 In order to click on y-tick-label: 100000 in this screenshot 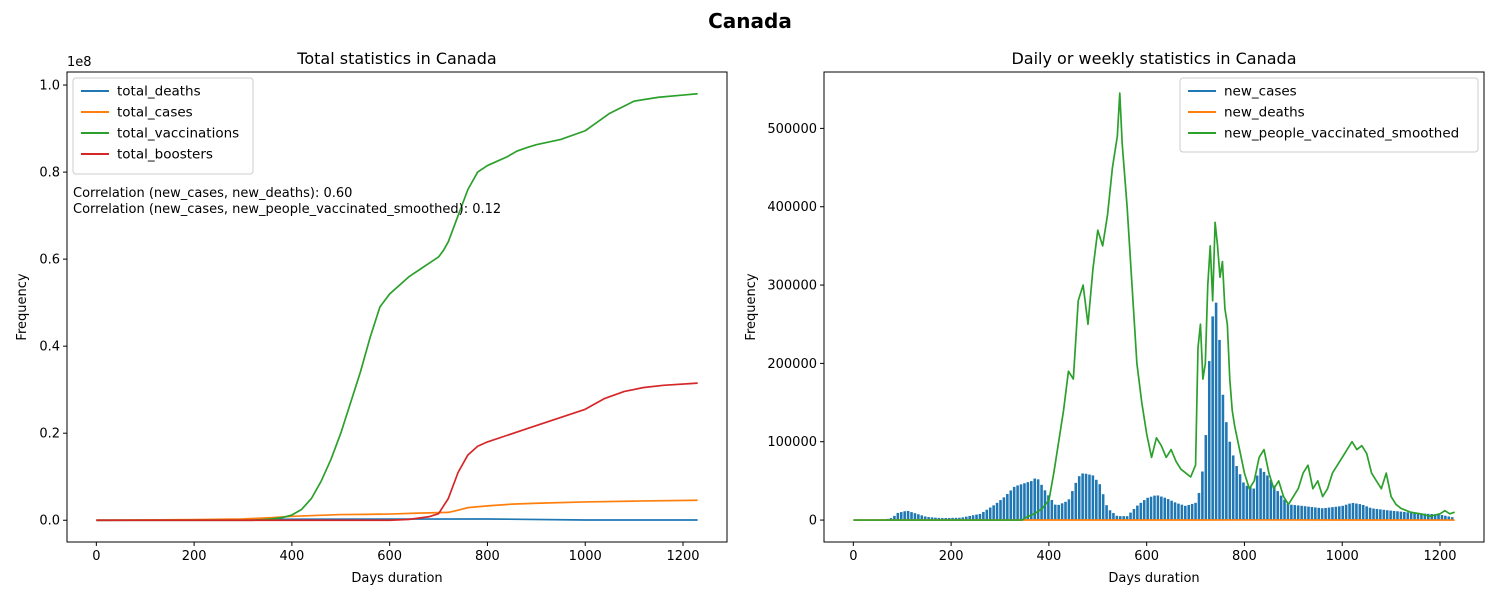, I will do `click(792, 442)`.